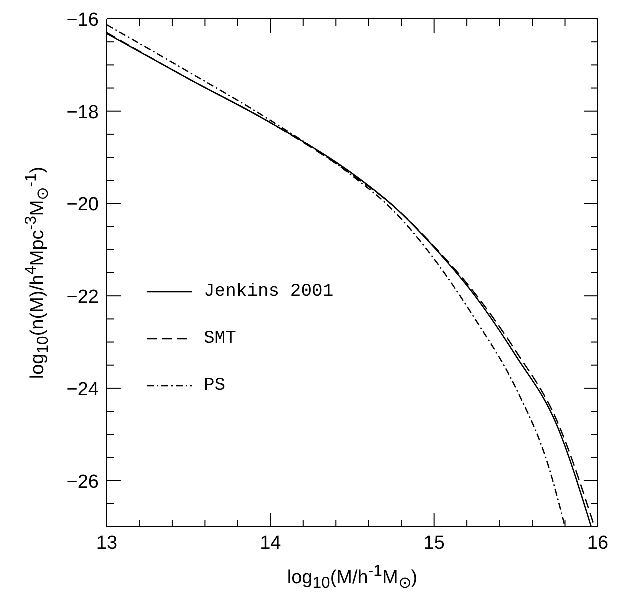 The image size is (619, 596). Describe the element at coordinates (220, 338) in the screenshot. I see `legend-label: SMT` at that location.